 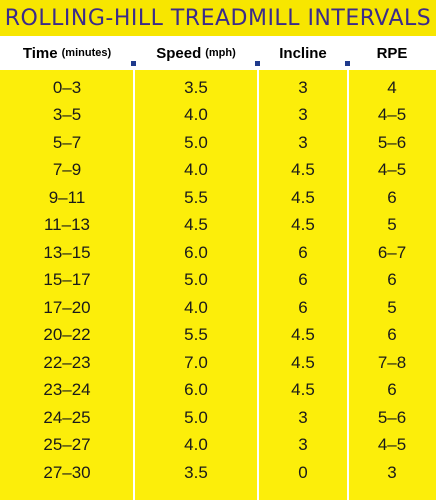 I want to click on cell-time: 22–23, so click(x=67, y=362).